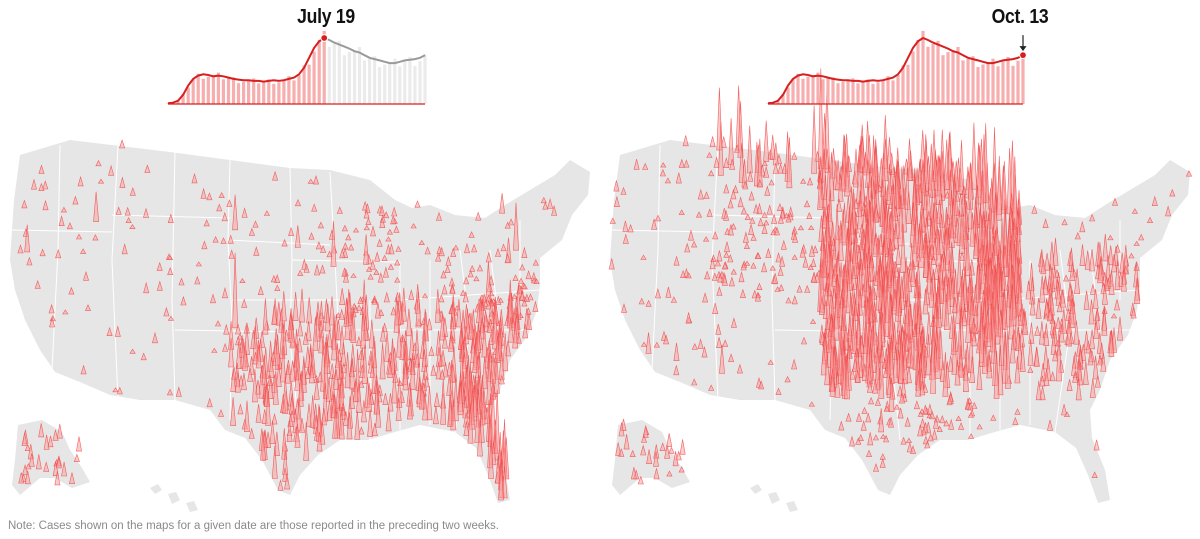 The height and width of the screenshot is (539, 1200). What do you see at coordinates (1023, 55) in the screenshot?
I see `current-date-marker` at bounding box center [1023, 55].